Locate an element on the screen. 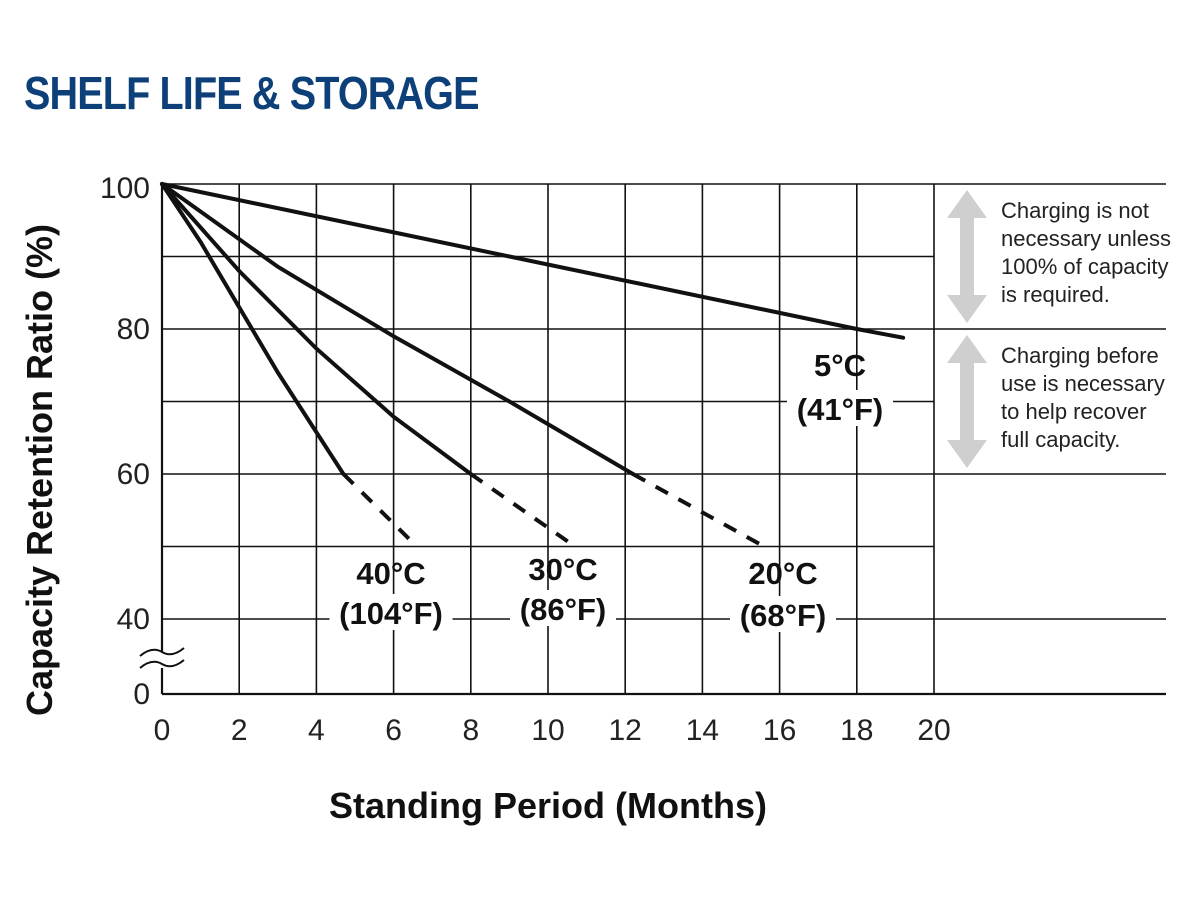 The width and height of the screenshot is (1200, 900). zone-note-line: Charging before is located at coordinates (1080, 355).